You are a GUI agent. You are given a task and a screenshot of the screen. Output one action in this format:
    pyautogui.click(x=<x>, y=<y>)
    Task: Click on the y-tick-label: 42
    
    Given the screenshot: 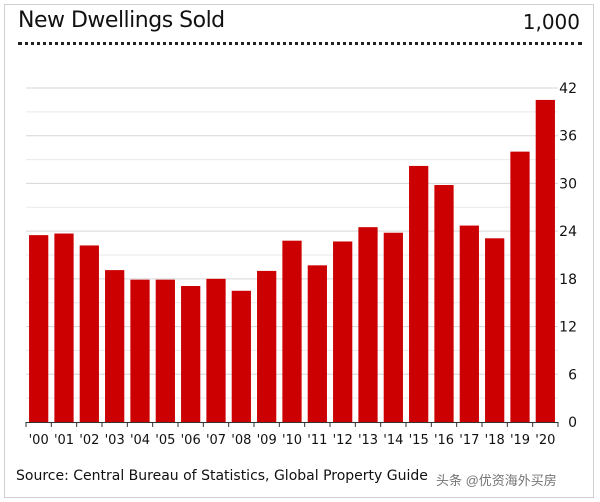 What is the action you would take?
    pyautogui.click(x=568, y=89)
    